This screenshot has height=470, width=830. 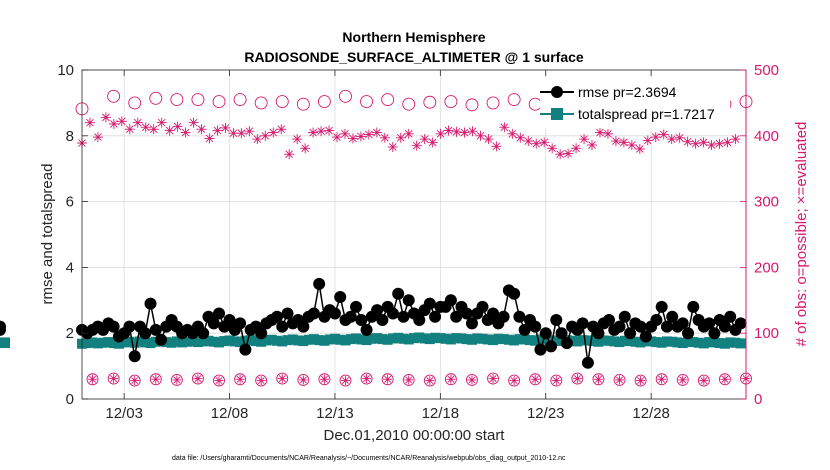 I want to click on legend-box, so click(x=635, y=103).